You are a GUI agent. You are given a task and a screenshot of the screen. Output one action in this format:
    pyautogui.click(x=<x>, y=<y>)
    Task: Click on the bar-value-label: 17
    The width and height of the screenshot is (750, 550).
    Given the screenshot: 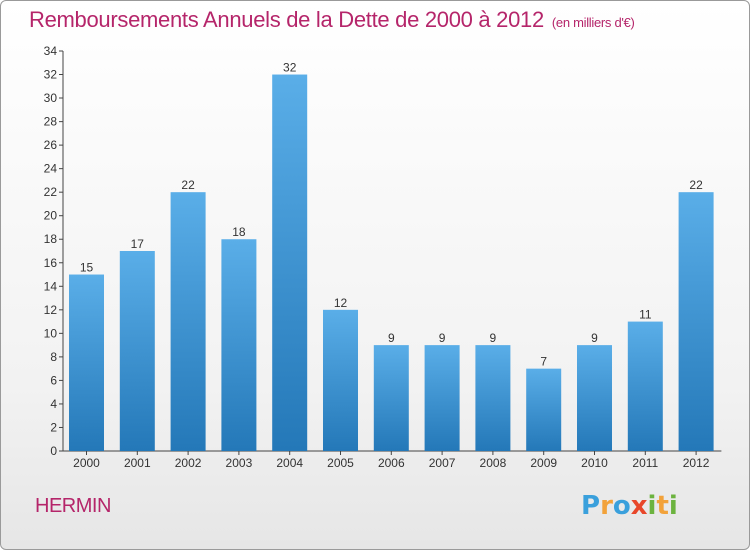 What is the action you would take?
    pyautogui.click(x=138, y=244)
    